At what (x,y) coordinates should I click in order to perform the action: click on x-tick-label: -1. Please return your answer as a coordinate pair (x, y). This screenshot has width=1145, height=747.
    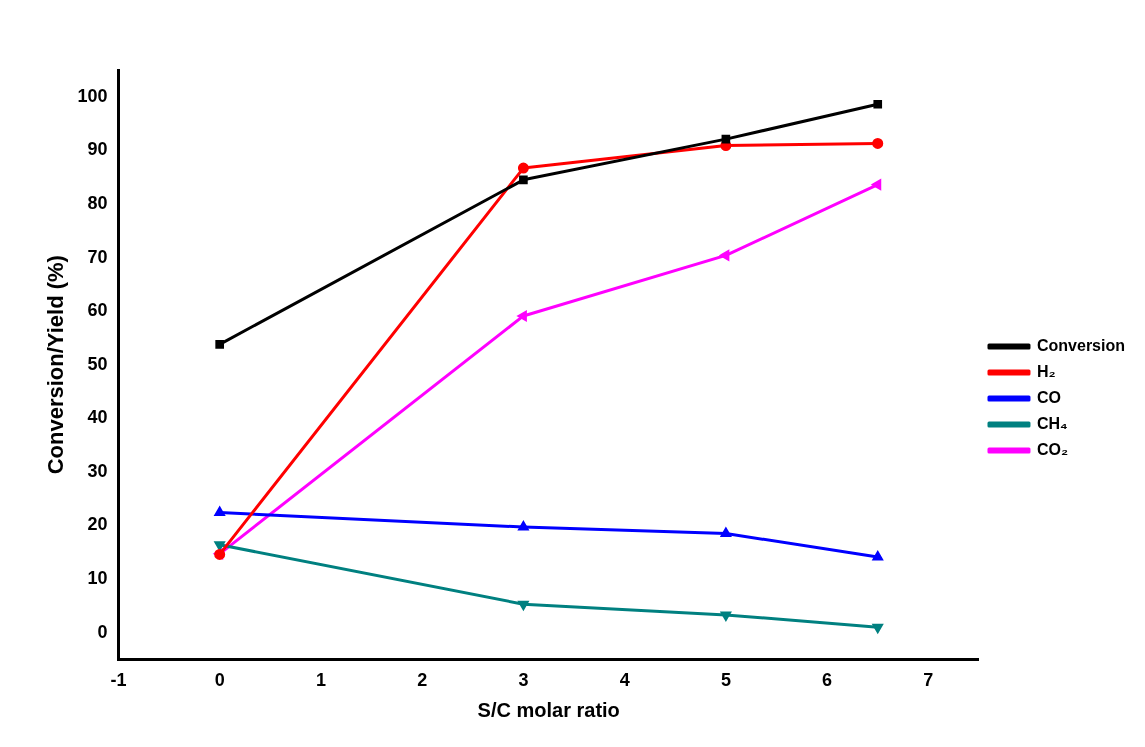
    Looking at the image, I should click on (118, 680).